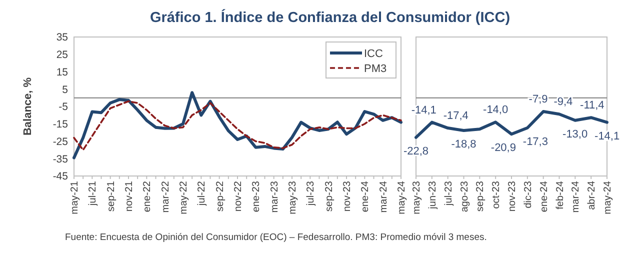  What do you see at coordinates (238, 196) in the screenshot?
I see `x-tick-label: nov-22` at bounding box center [238, 196].